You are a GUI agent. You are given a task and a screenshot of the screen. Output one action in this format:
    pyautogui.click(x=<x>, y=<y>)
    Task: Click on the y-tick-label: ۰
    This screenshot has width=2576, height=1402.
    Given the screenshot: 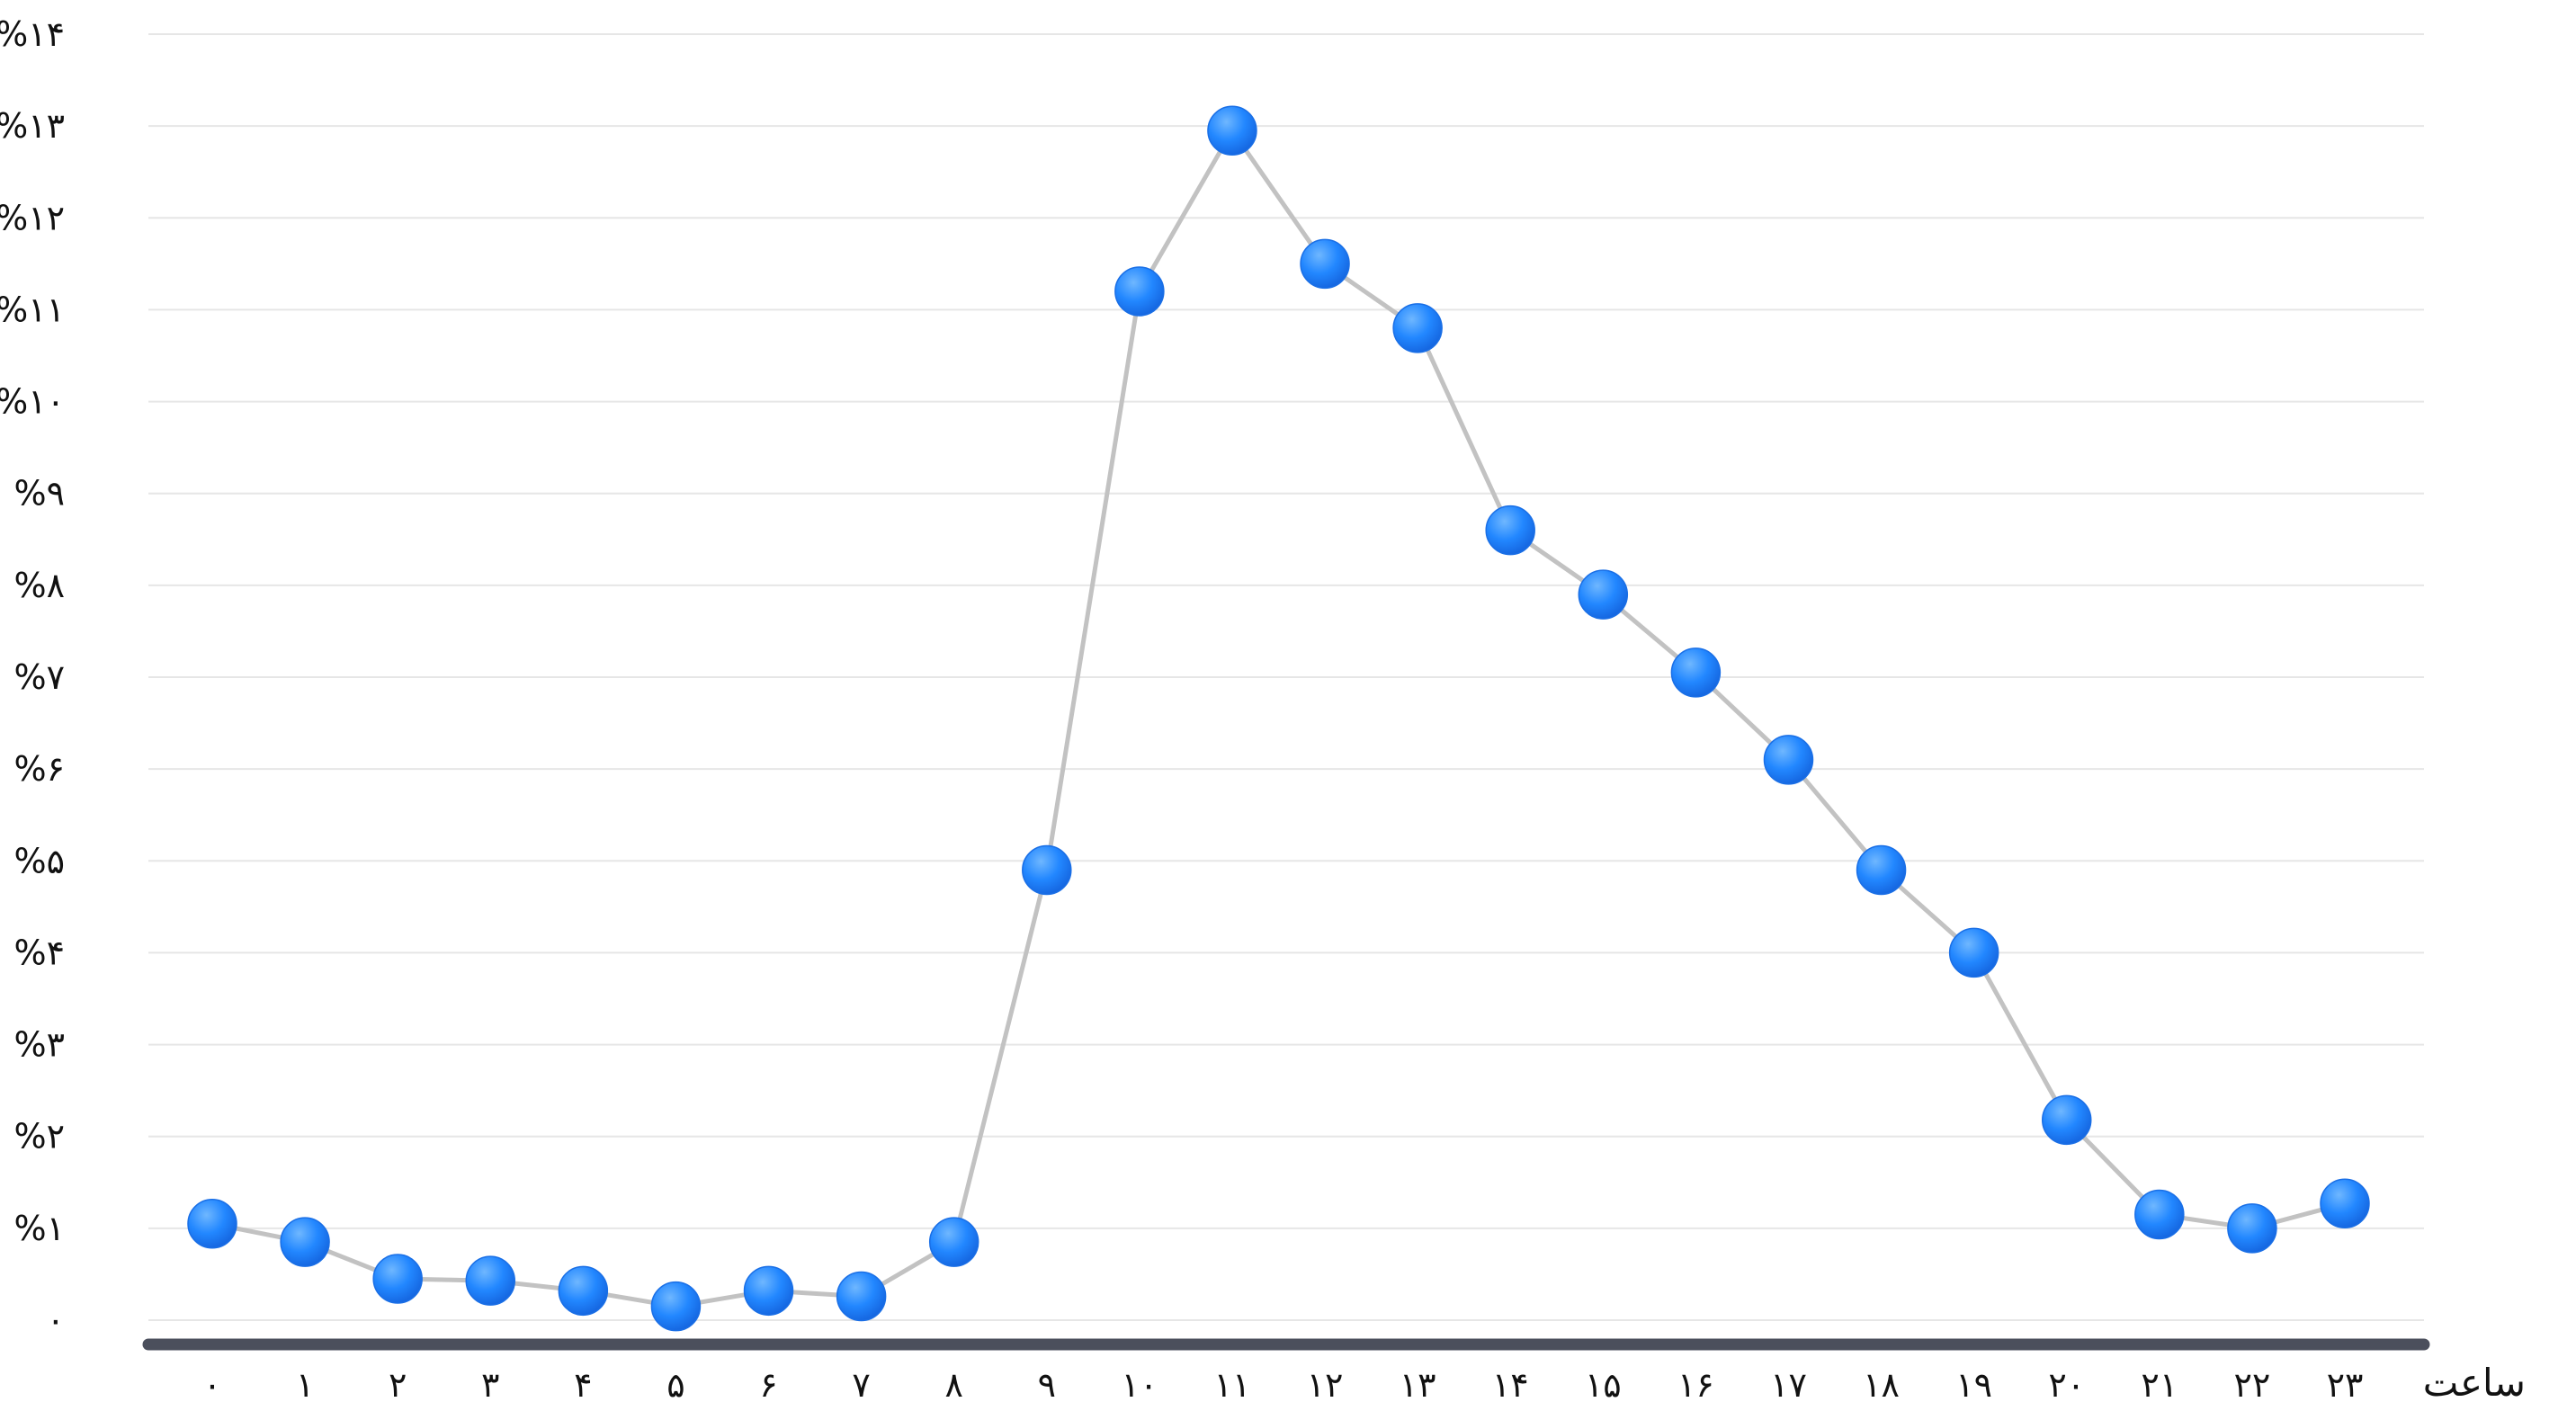 What is the action you would take?
    pyautogui.click(x=56, y=1320)
    